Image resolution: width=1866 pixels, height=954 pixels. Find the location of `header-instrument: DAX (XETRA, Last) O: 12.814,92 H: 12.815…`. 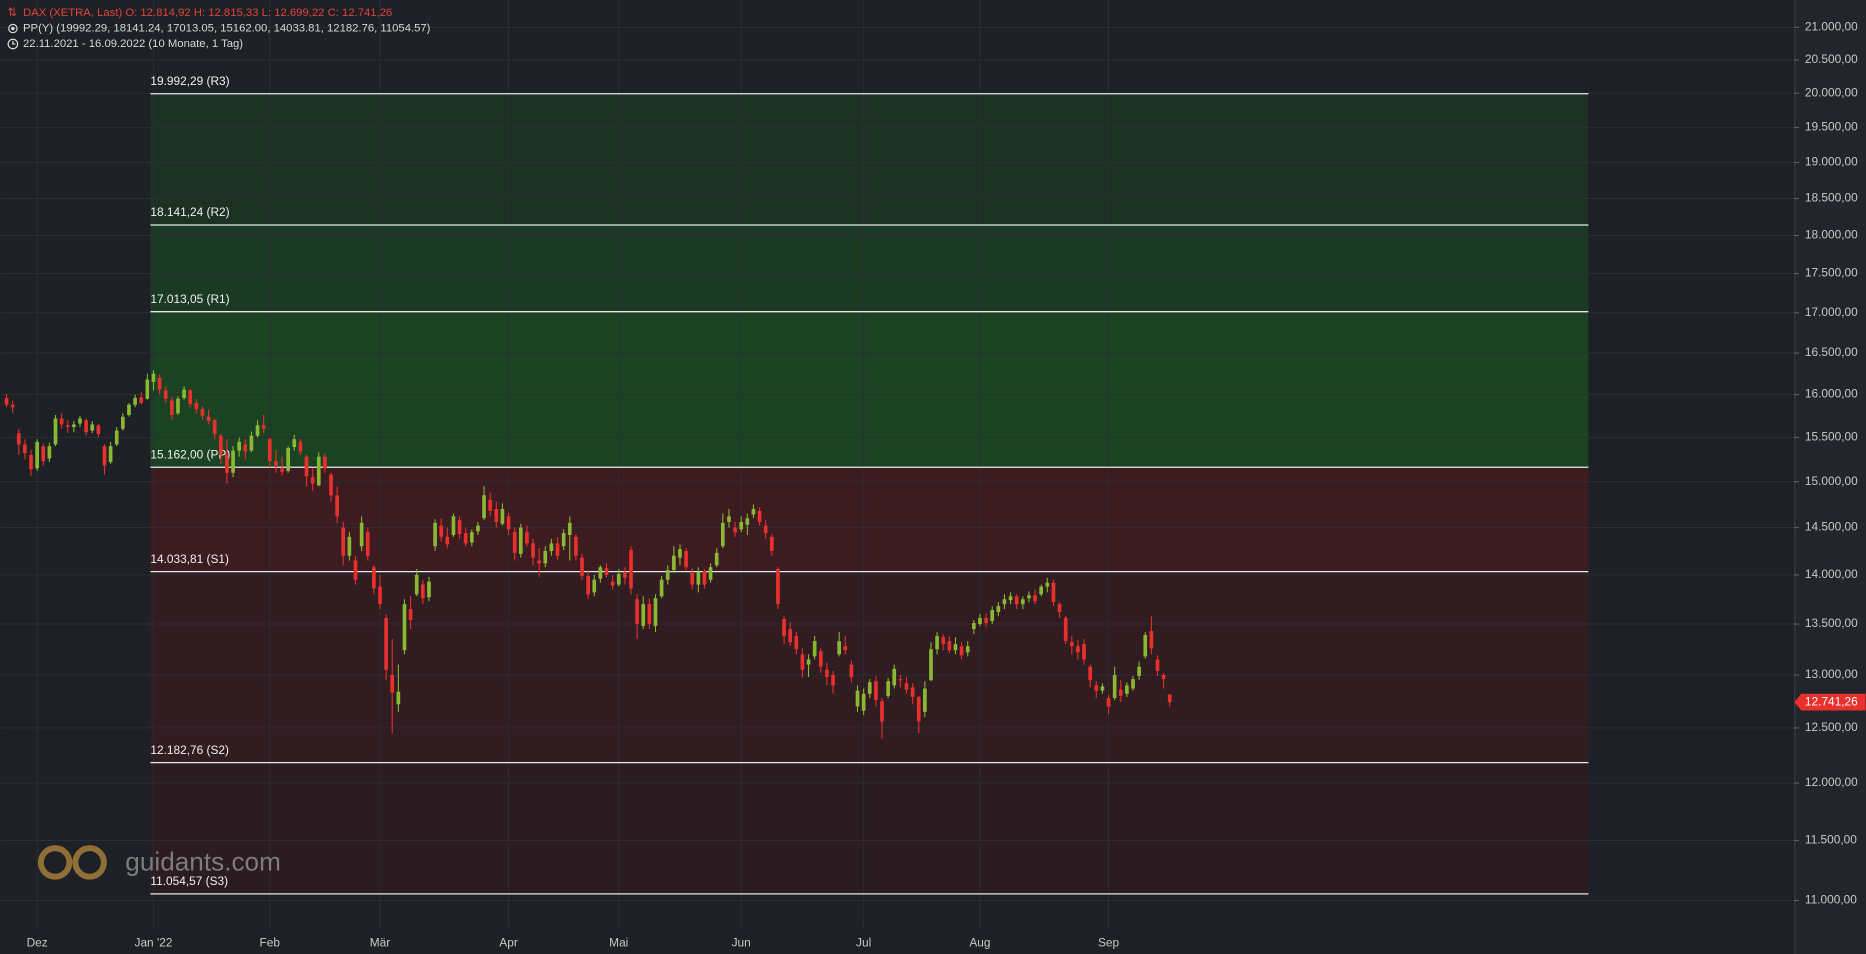

header-instrument: DAX (XETRA, Last) O: 12.814,92 H: 12.815… is located at coordinates (207, 13).